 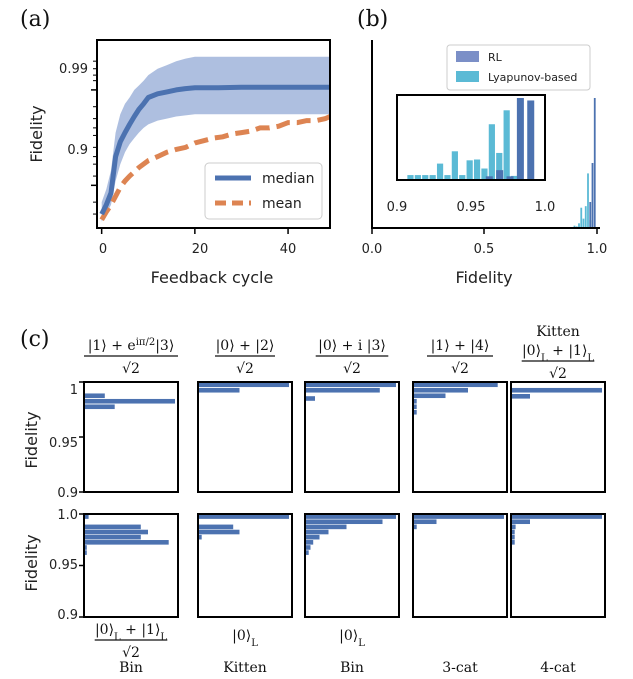 What do you see at coordinates (63, 443) in the screenshot?
I see `c-top-ytick-0.95: 0.95` at bounding box center [63, 443].